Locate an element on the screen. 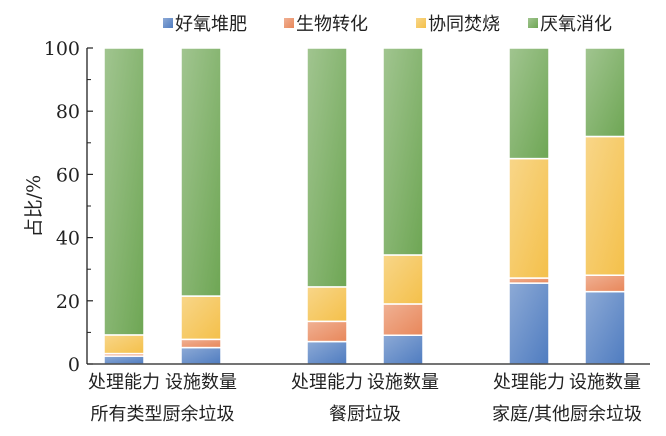 The image size is (666, 436). group-label: 所有类型厨余垃圾 is located at coordinates (163, 414).